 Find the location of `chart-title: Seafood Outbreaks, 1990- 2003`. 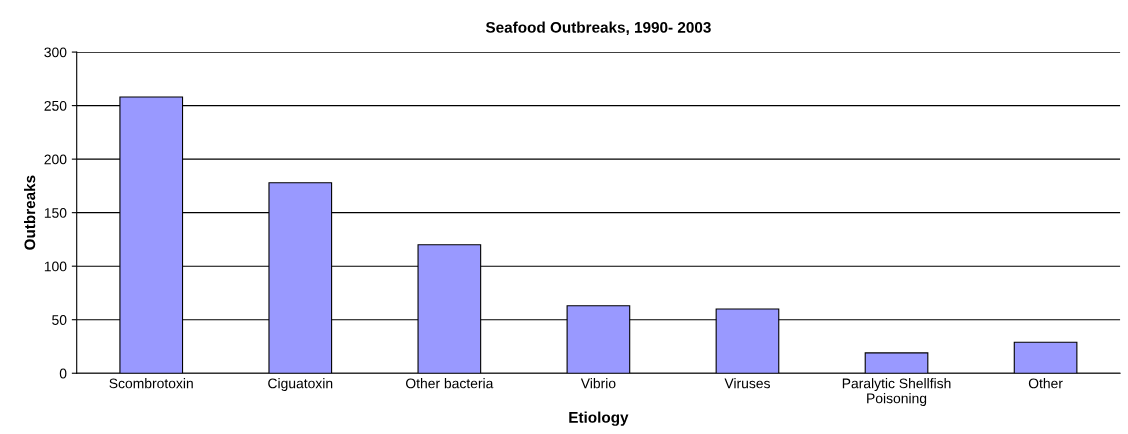

chart-title: Seafood Outbreaks, 1990- 2003 is located at coordinates (598, 28).